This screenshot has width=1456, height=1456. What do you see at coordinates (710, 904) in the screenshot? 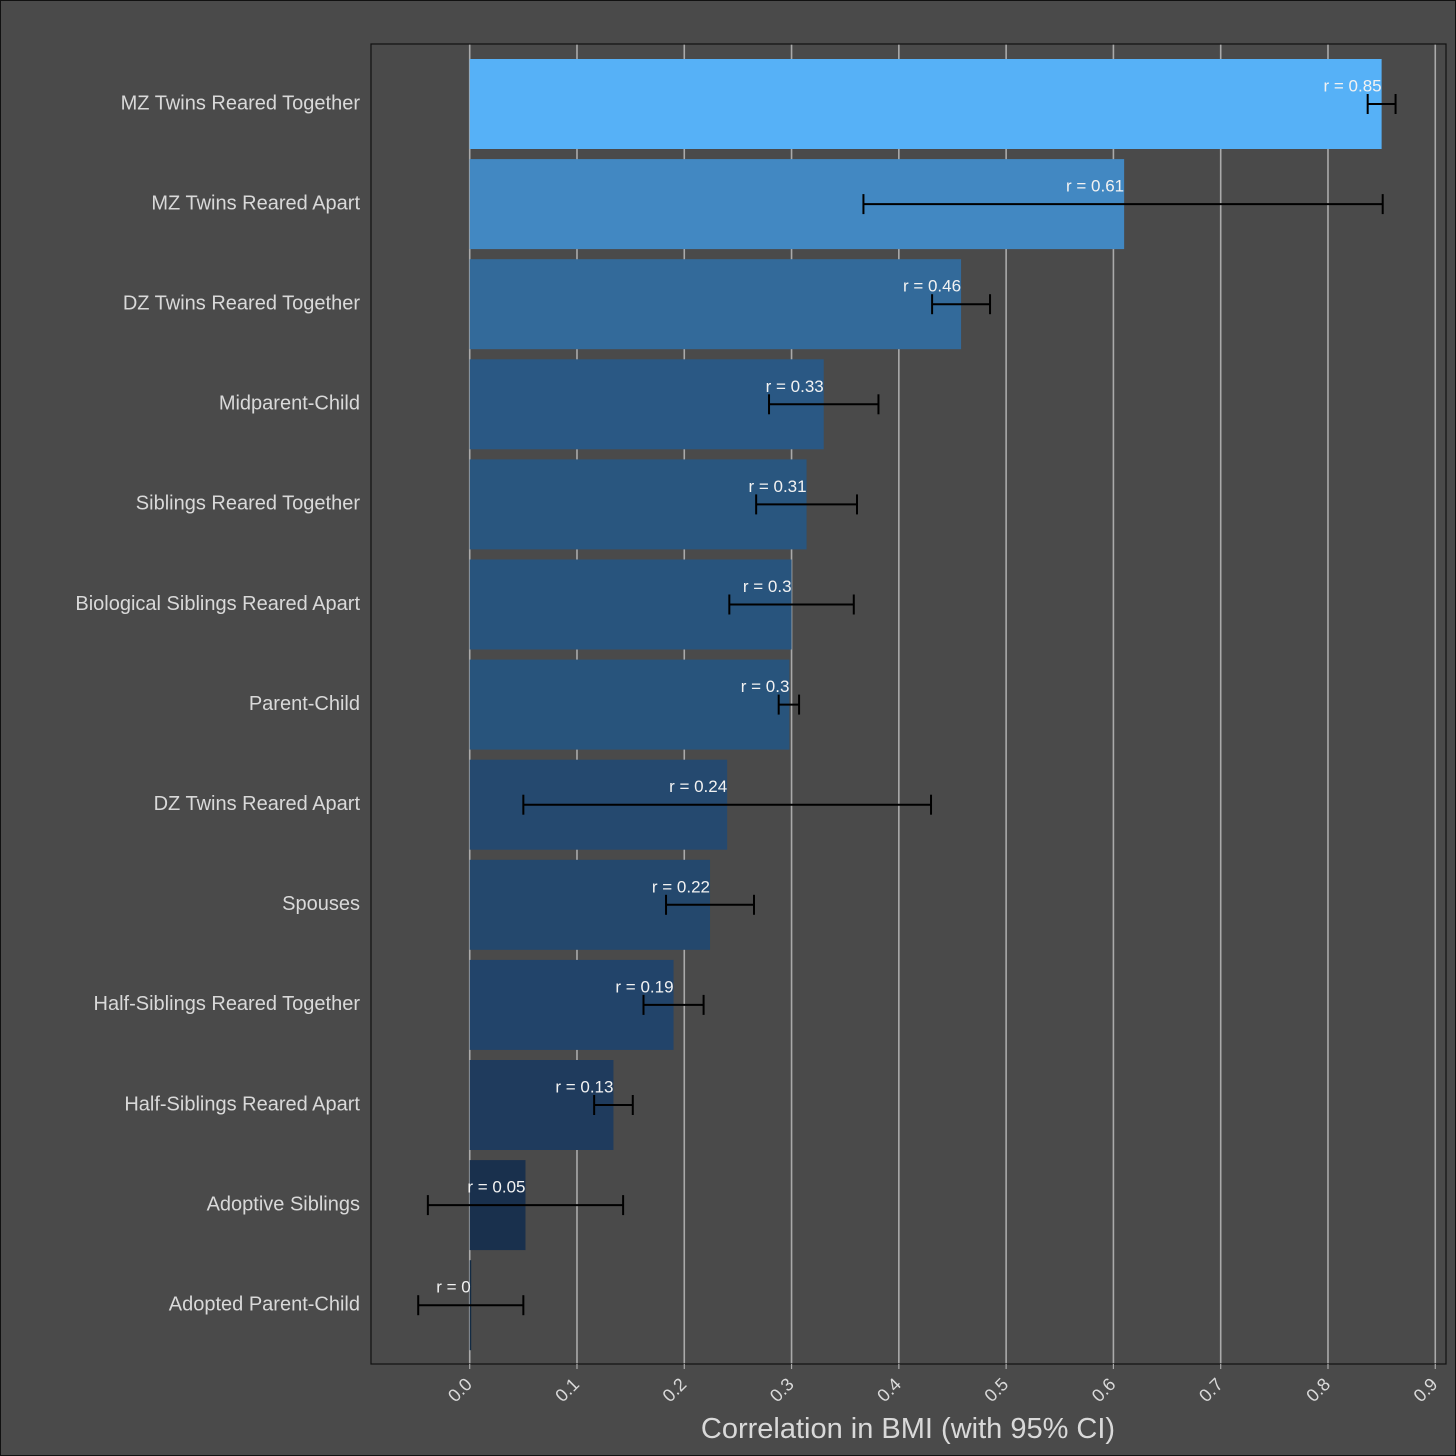
I see `error-bar-spouses` at bounding box center [710, 904].